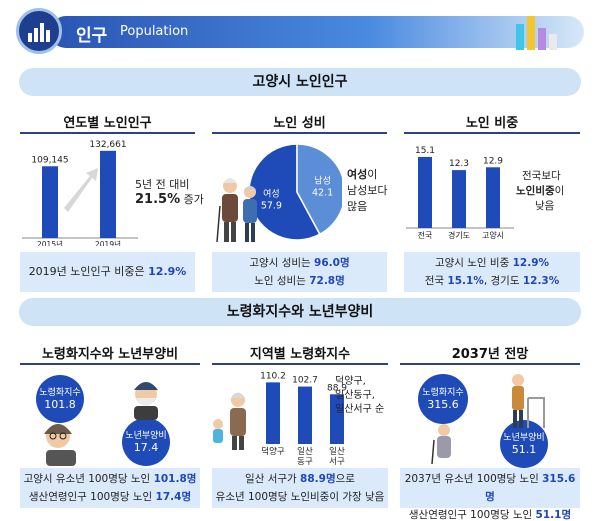 The height and width of the screenshot is (521, 600). What do you see at coordinates (493, 235) in the screenshot?
I see `category-label: 고양시` at bounding box center [493, 235].